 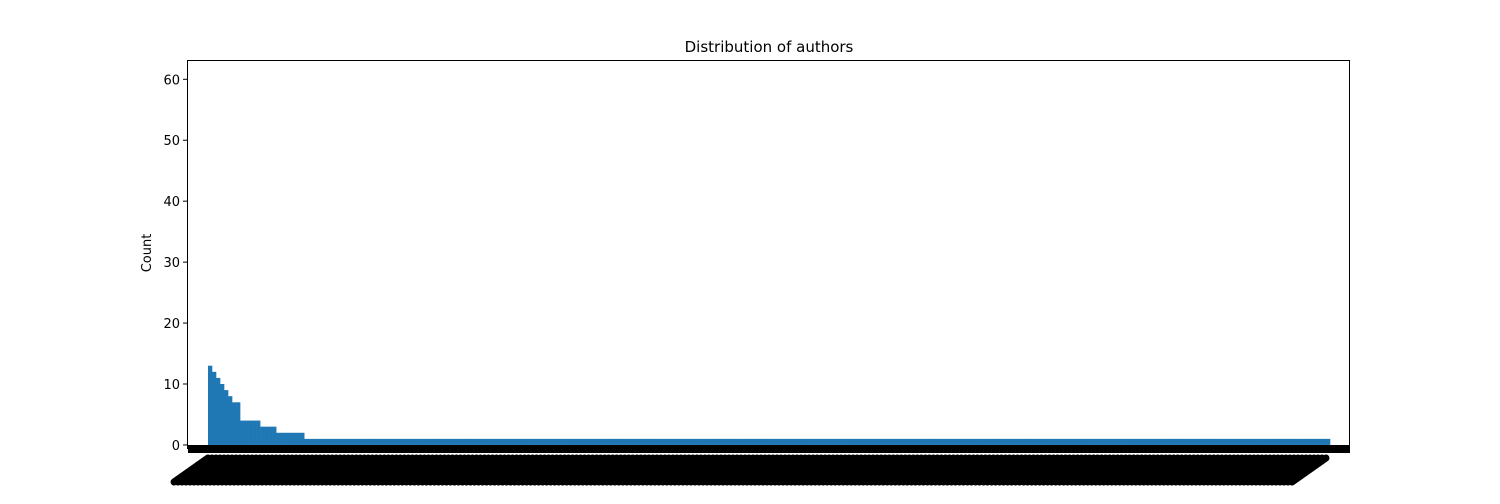 What do you see at coordinates (750, 470) in the screenshot?
I see `x-tick-labels` at bounding box center [750, 470].